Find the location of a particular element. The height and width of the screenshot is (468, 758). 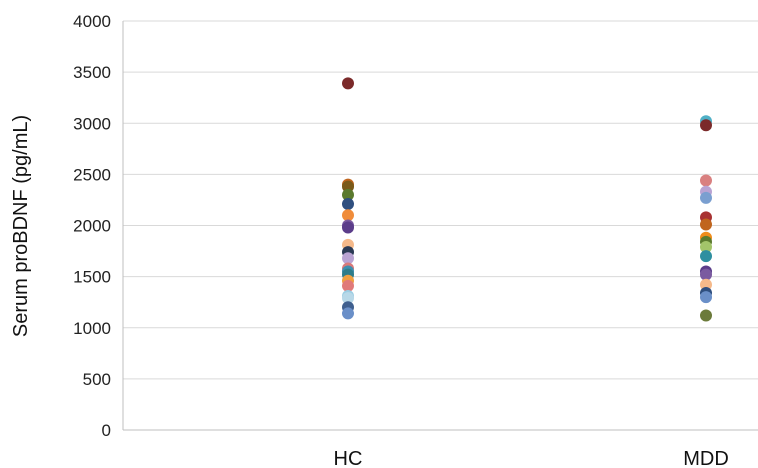

y-axis-ticks: 0 500 1000 1500 2000 2500 3000 3500 4000 is located at coordinates (92, 226).